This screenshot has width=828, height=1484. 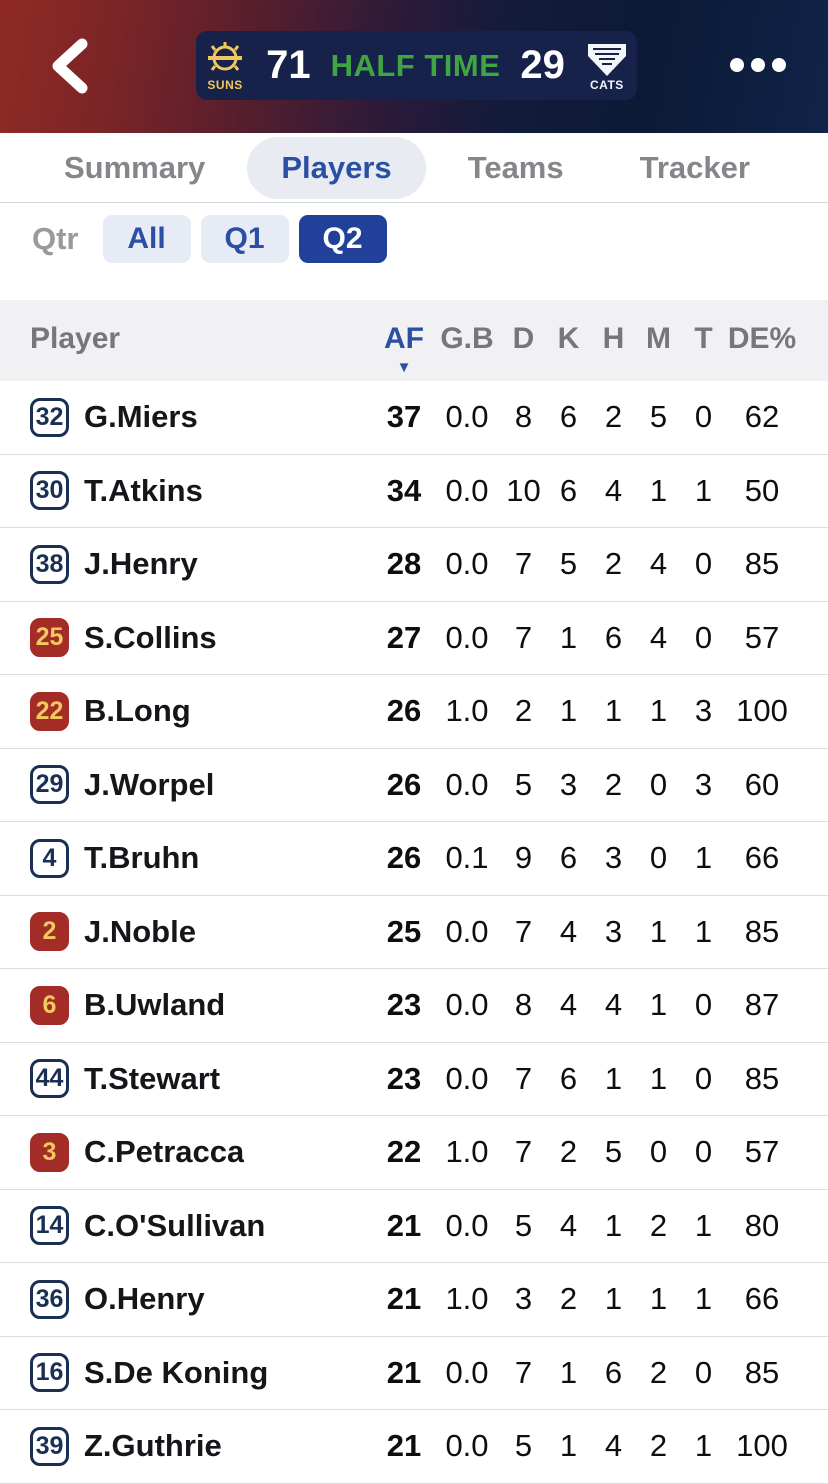 I want to click on jumper-number-badge: 16, so click(x=49, y=1373).